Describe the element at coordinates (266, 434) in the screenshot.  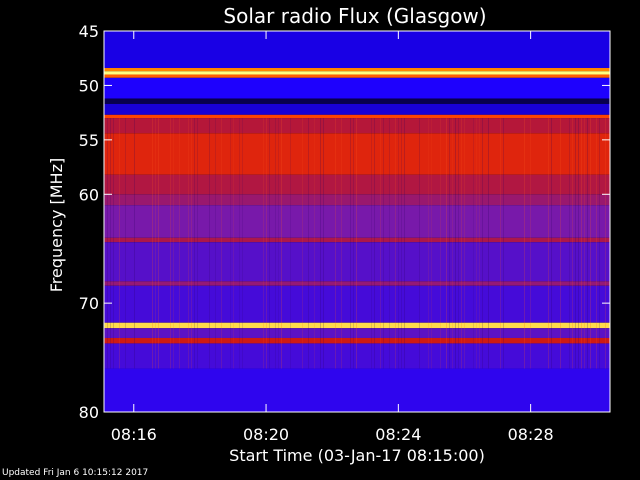
I see `x-tick-label: 08:20` at that location.